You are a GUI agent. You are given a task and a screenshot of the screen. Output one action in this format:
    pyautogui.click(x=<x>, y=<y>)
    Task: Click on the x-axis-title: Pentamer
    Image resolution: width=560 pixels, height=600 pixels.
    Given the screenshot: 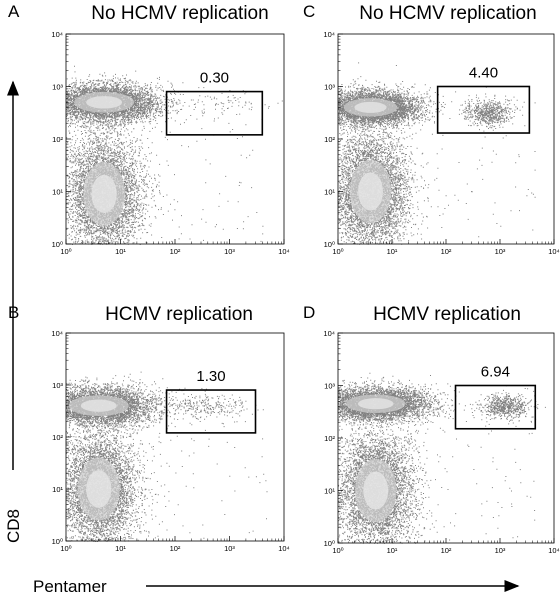 What is the action you would take?
    pyautogui.click(x=70, y=586)
    